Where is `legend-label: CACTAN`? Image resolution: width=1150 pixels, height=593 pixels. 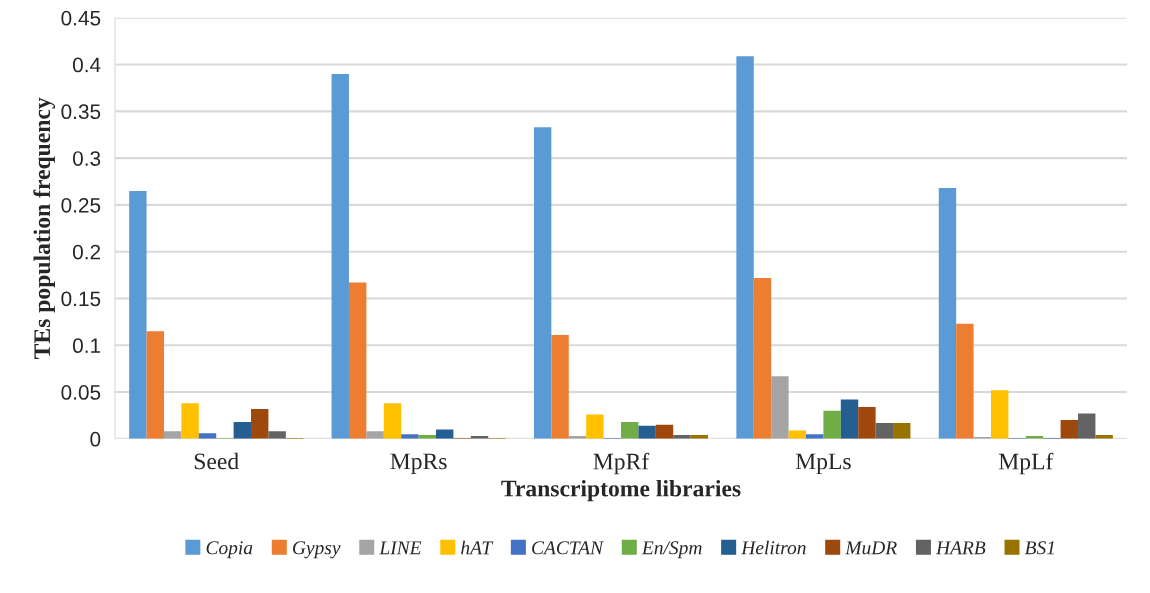 legend-label: CACTAN is located at coordinates (568, 548).